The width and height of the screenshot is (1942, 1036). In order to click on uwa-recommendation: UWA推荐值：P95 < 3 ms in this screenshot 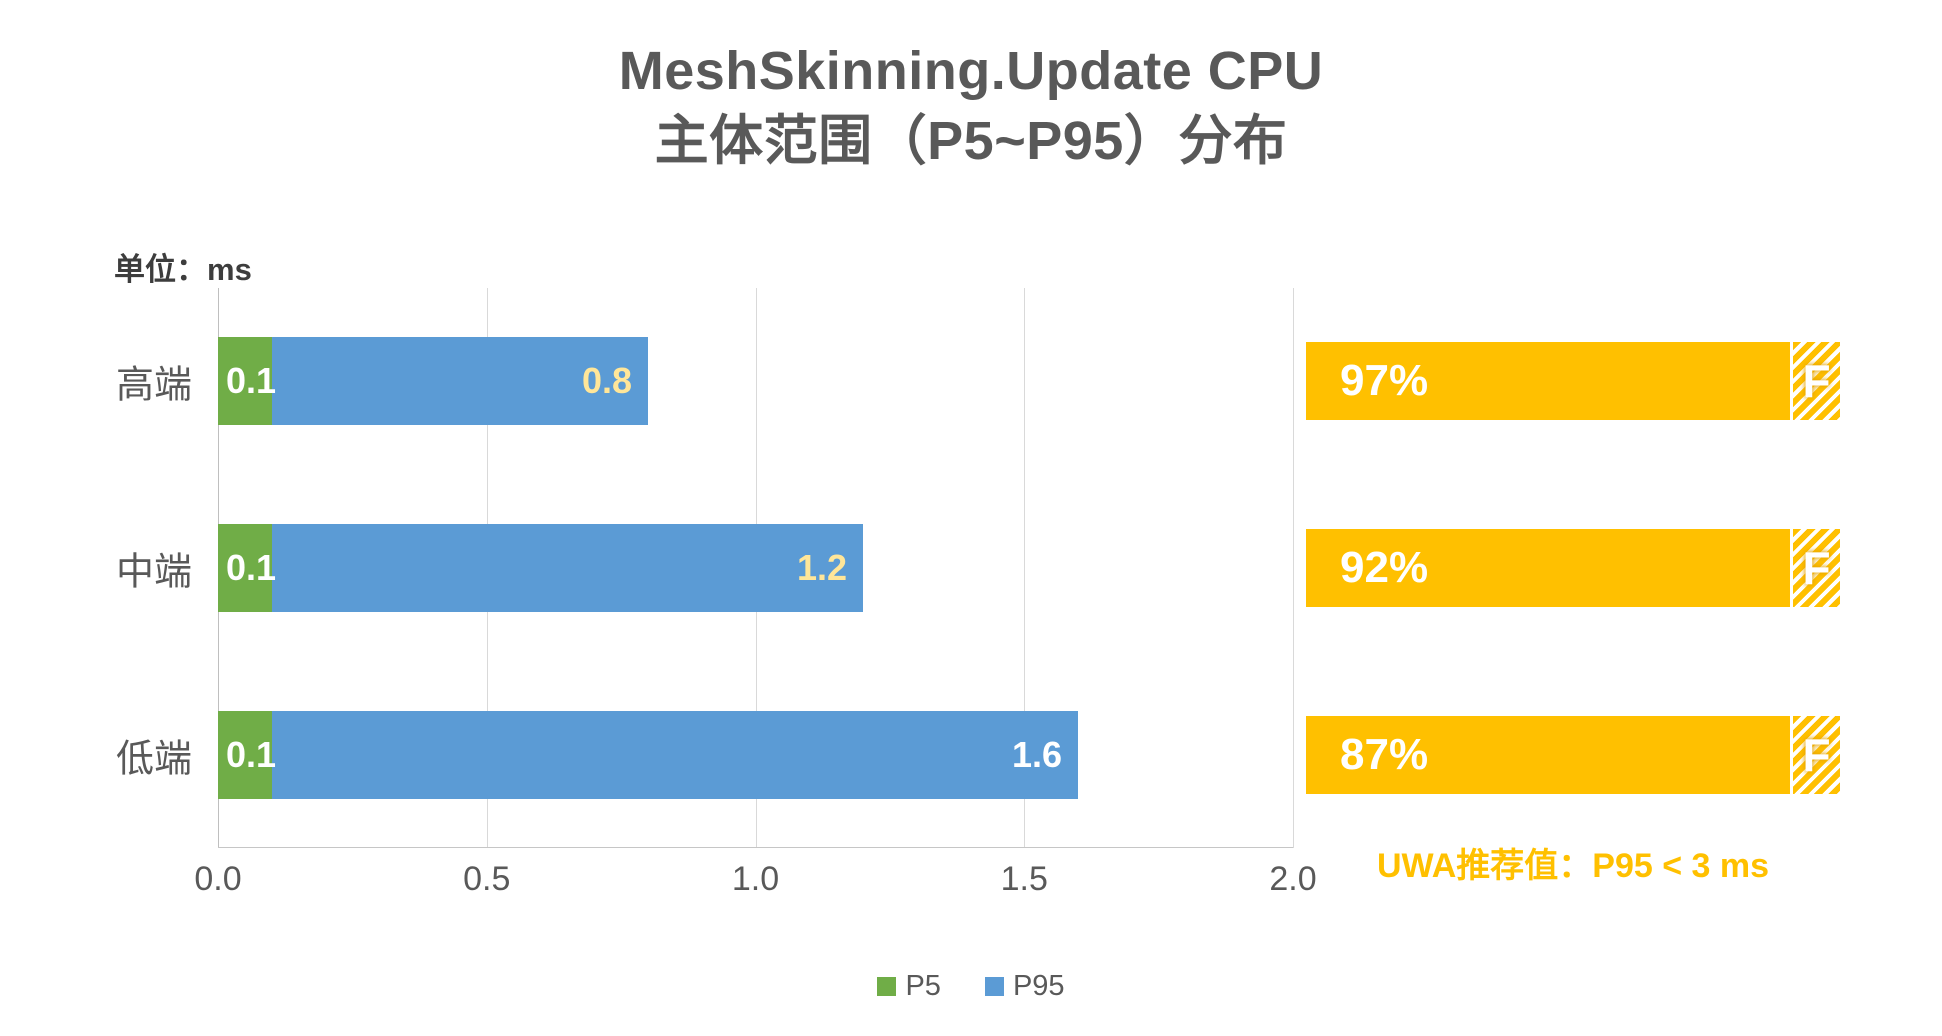, I will do `click(1573, 866)`.